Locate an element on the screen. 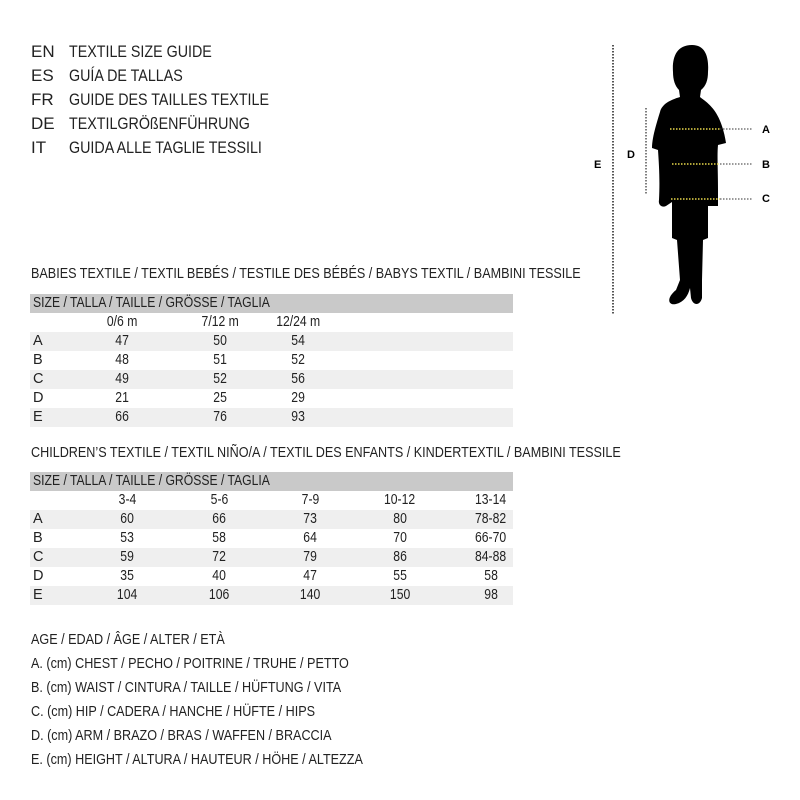  cell-value: 80 is located at coordinates (400, 519).